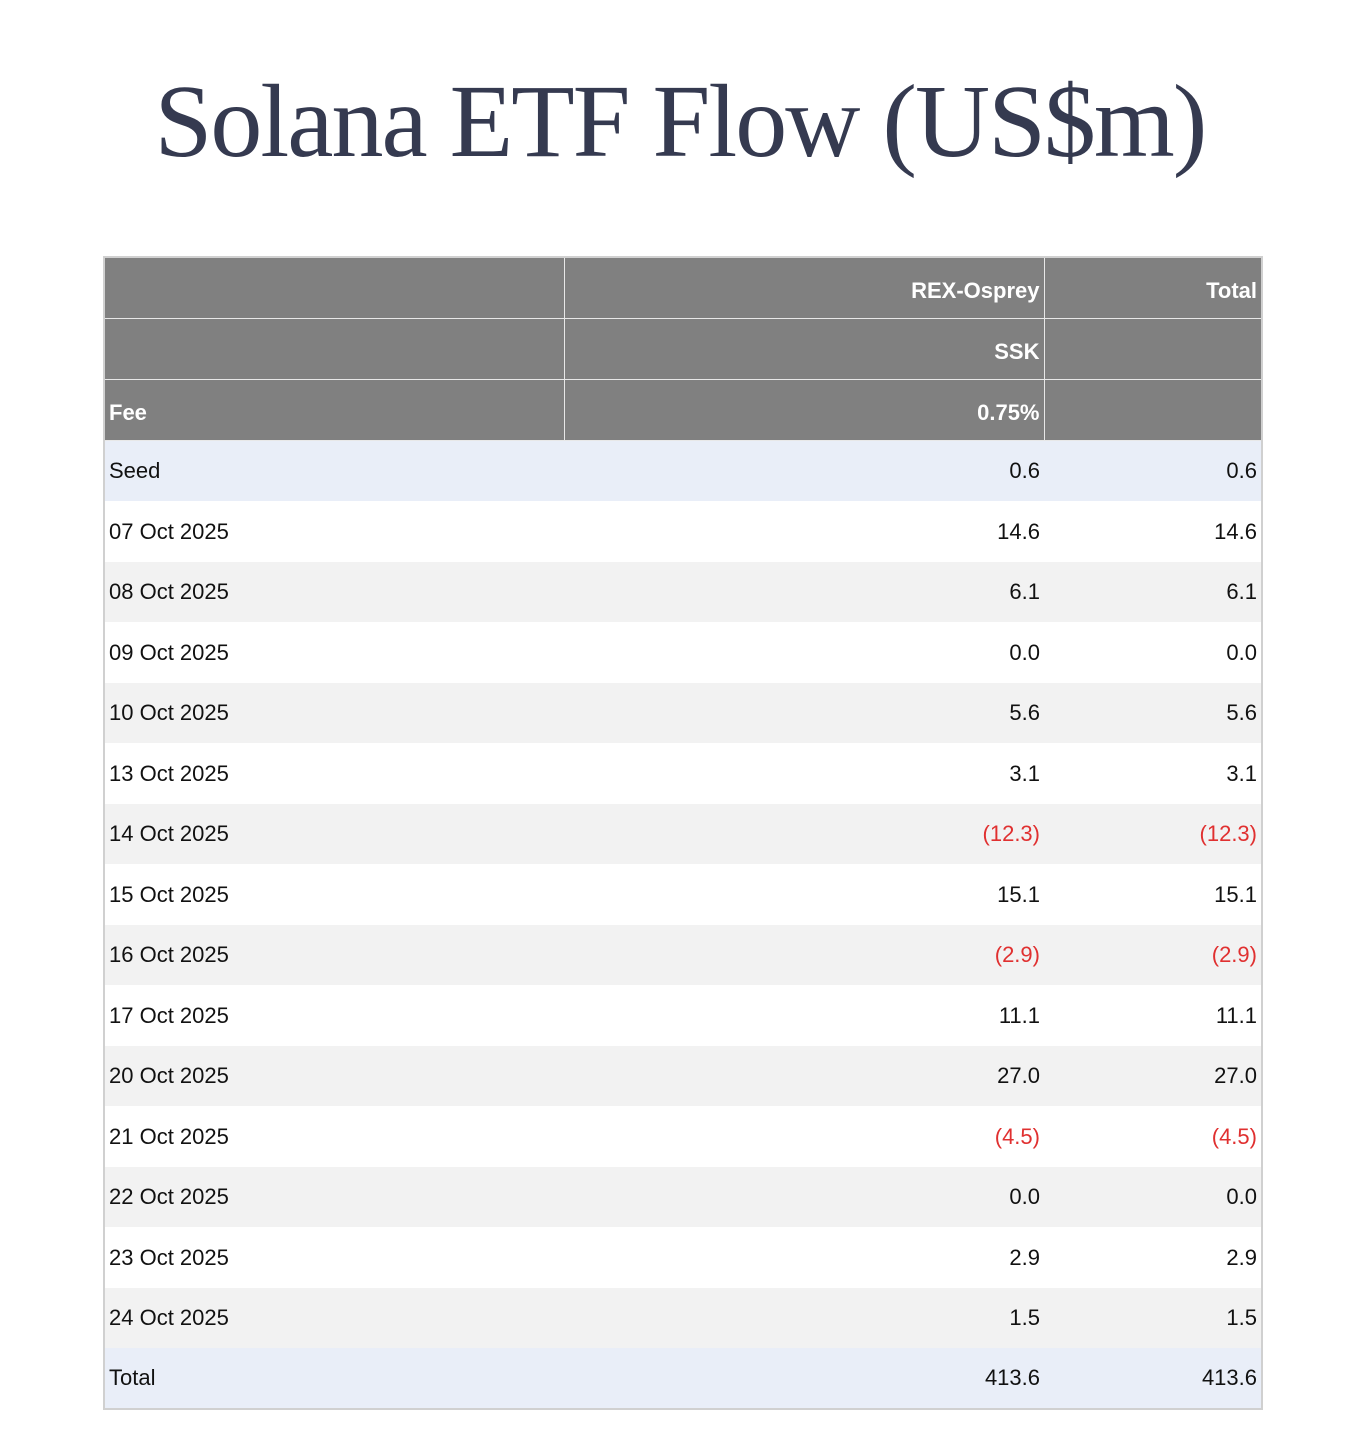 This screenshot has width=1360, height=1446. I want to click on table-row: Seed 0.6 0.6, so click(683, 471).